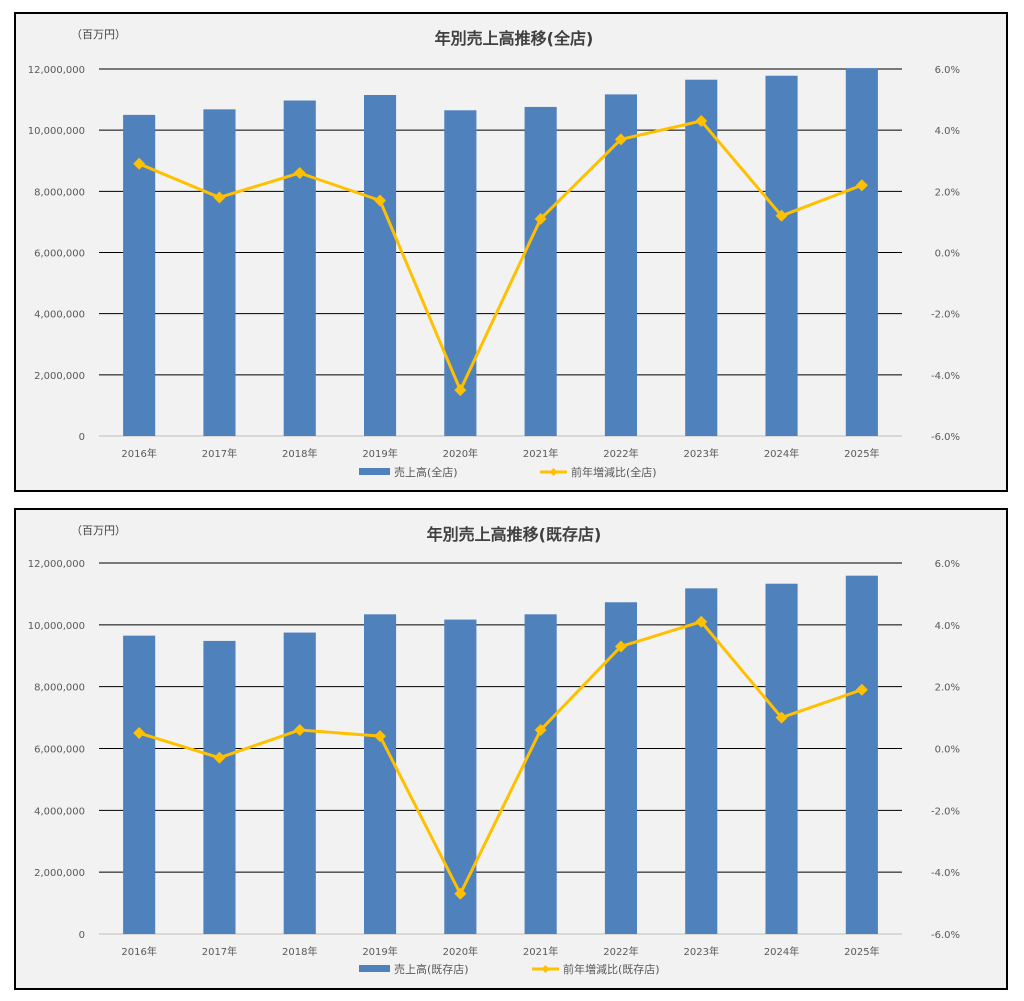 This screenshot has width=1024, height=1001. I want to click on unit-label: （百万円）, so click(98, 530).